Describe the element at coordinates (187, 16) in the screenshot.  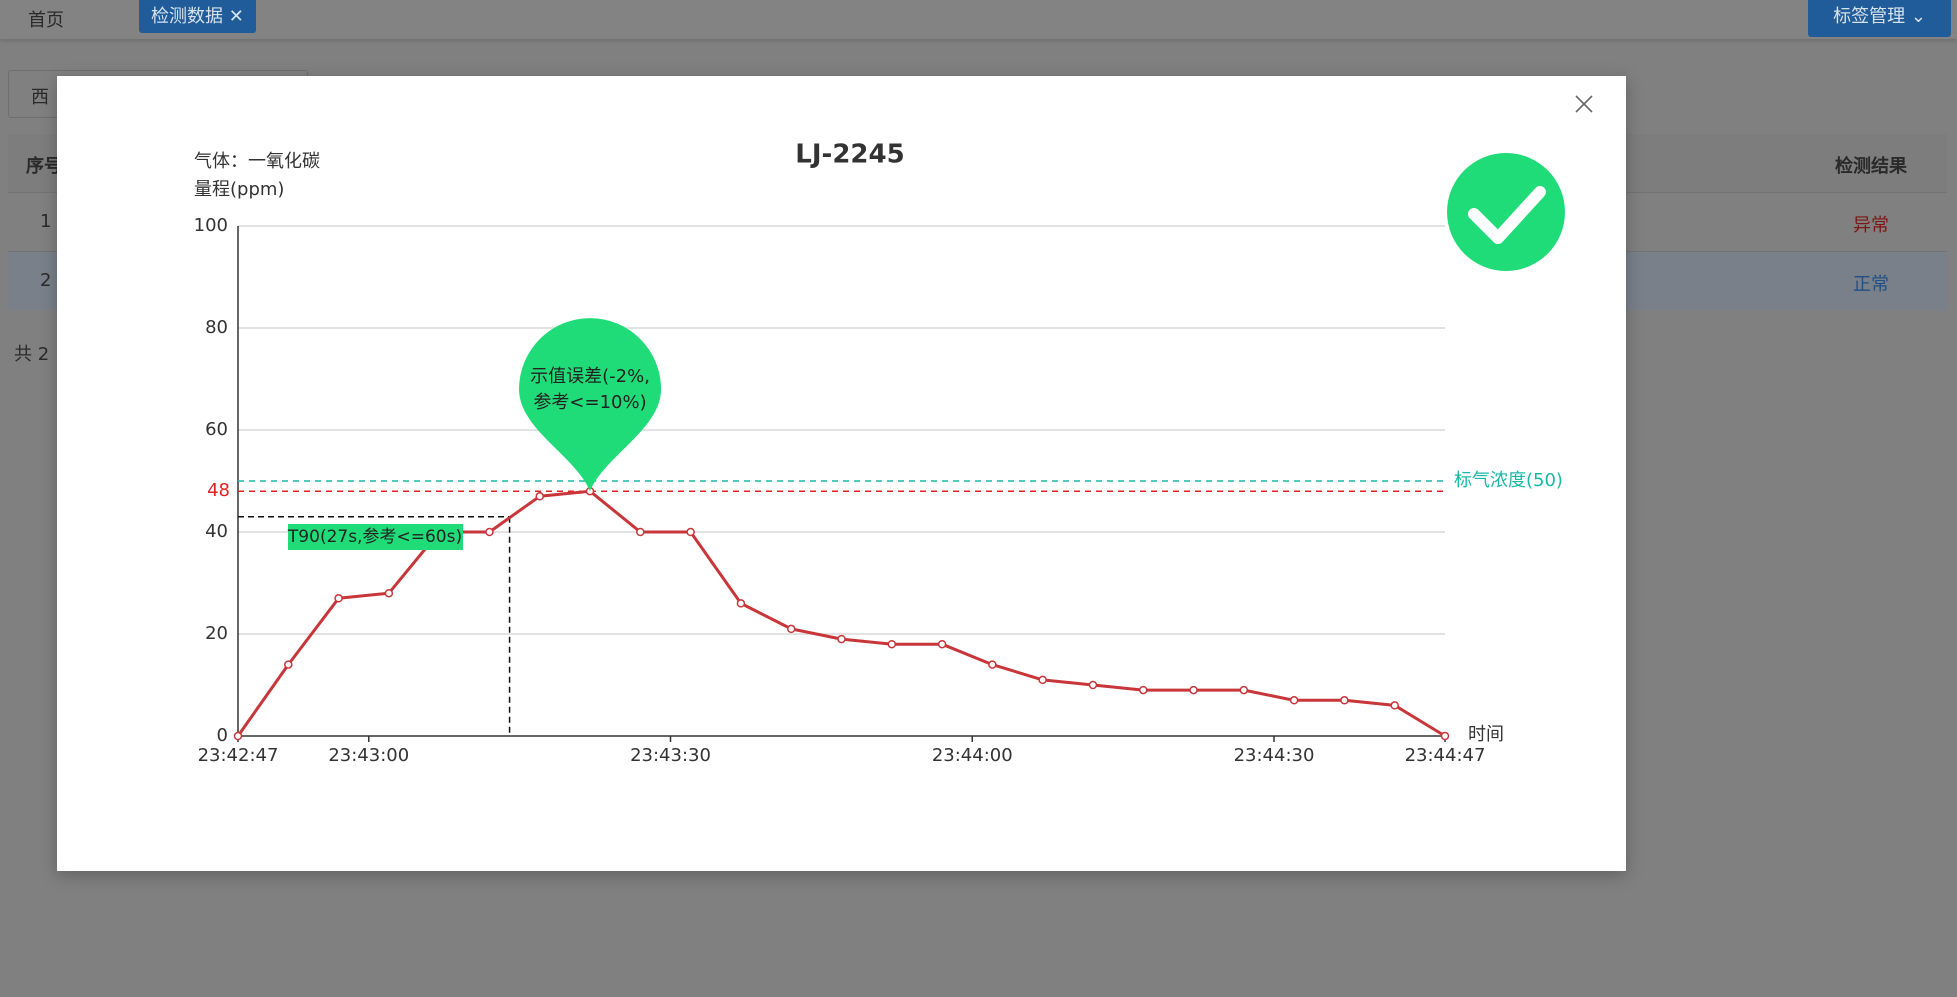
I see `tab-label: 检测数据` at that location.